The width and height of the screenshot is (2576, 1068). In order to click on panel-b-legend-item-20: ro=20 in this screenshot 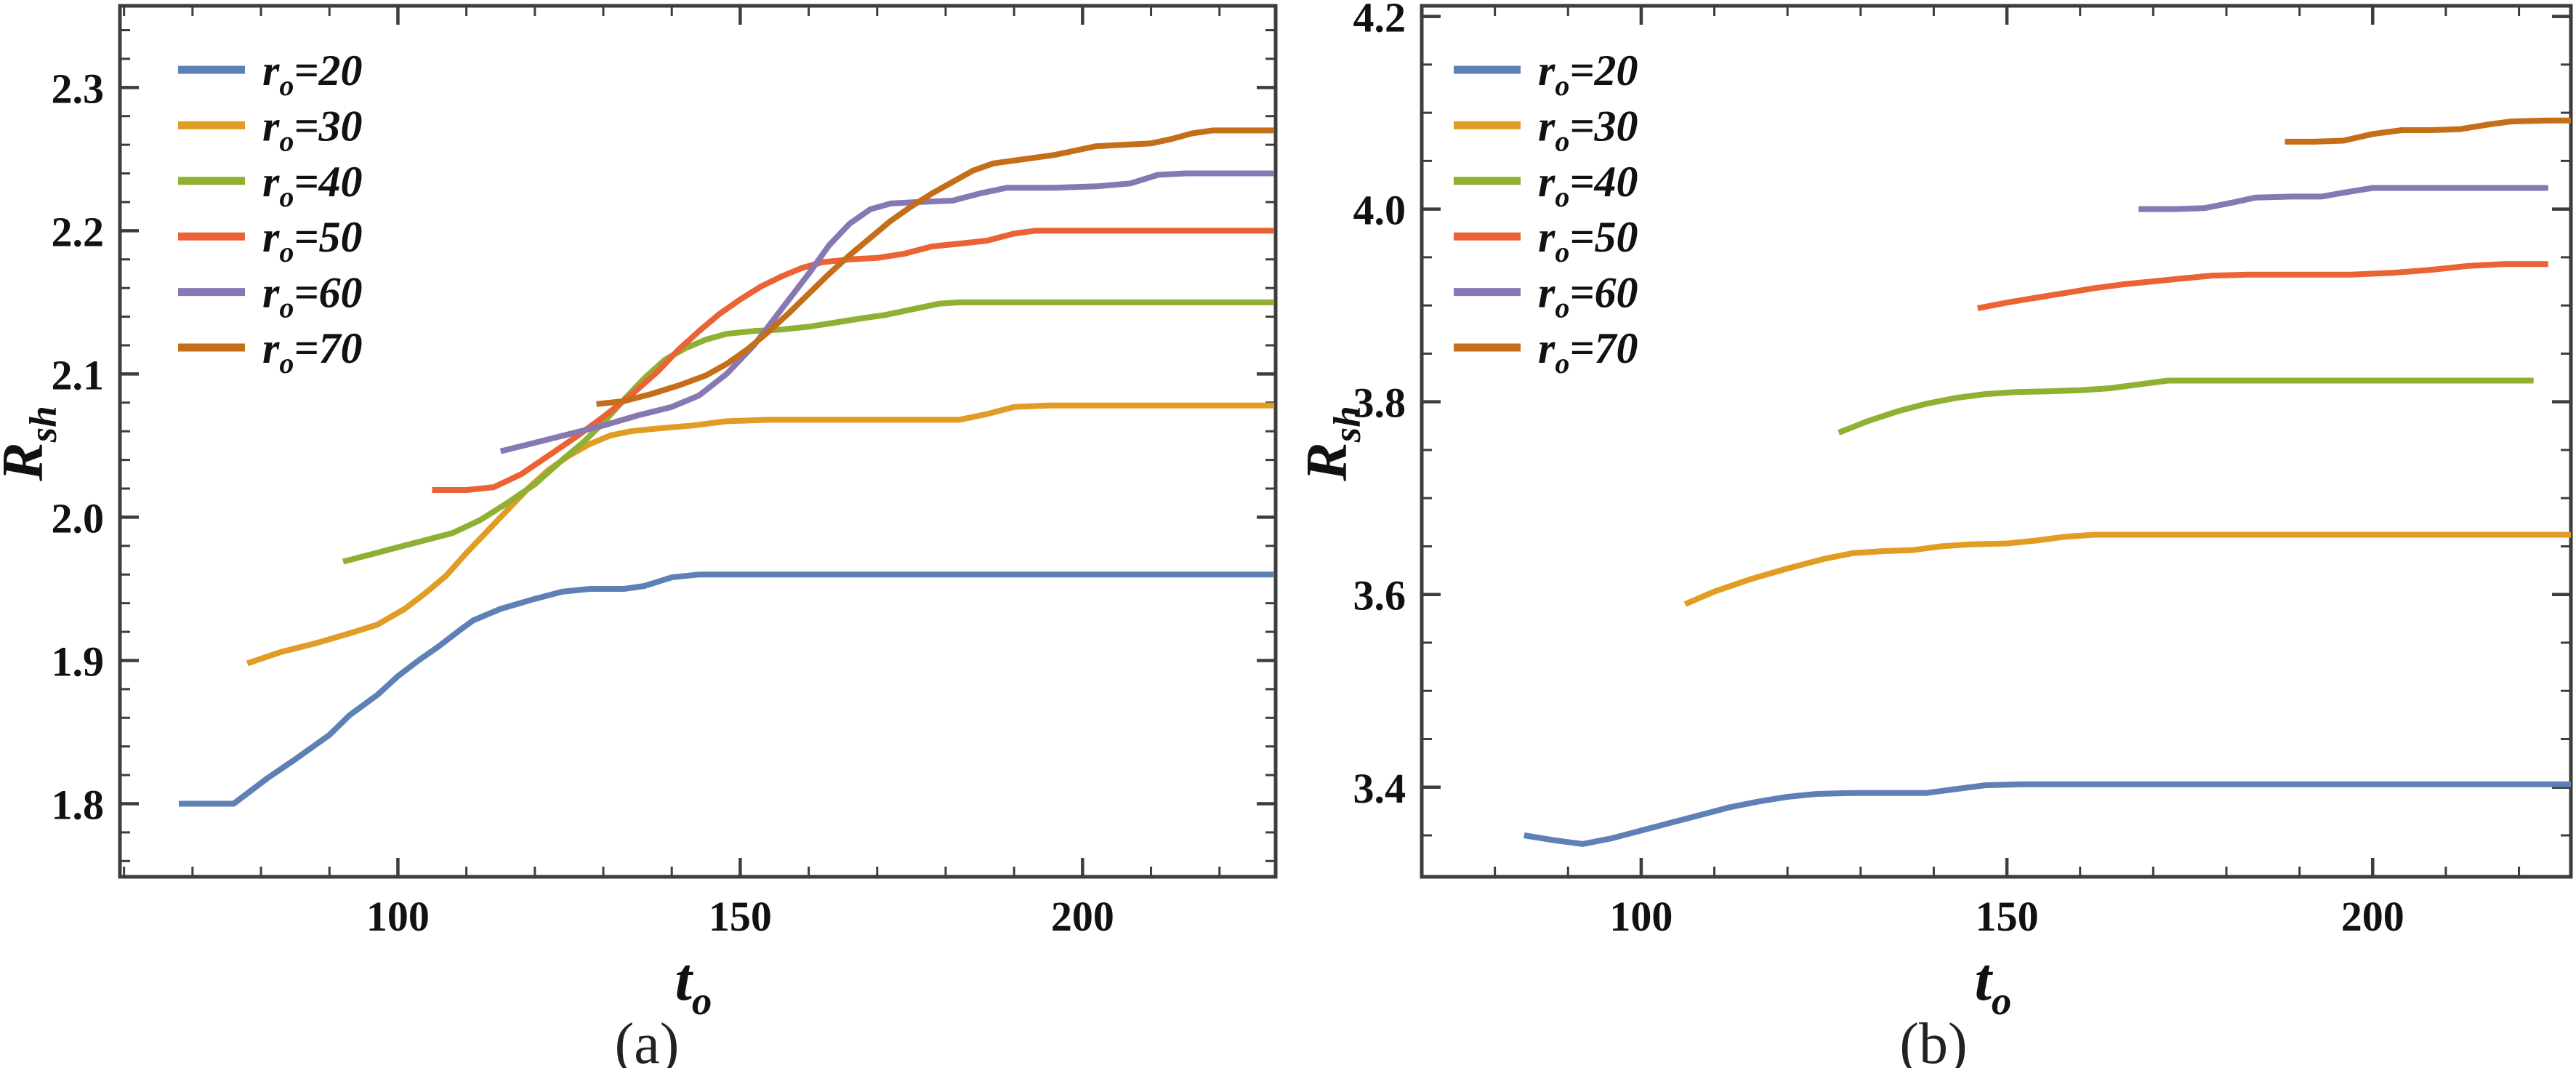, I will do `click(1546, 74)`.